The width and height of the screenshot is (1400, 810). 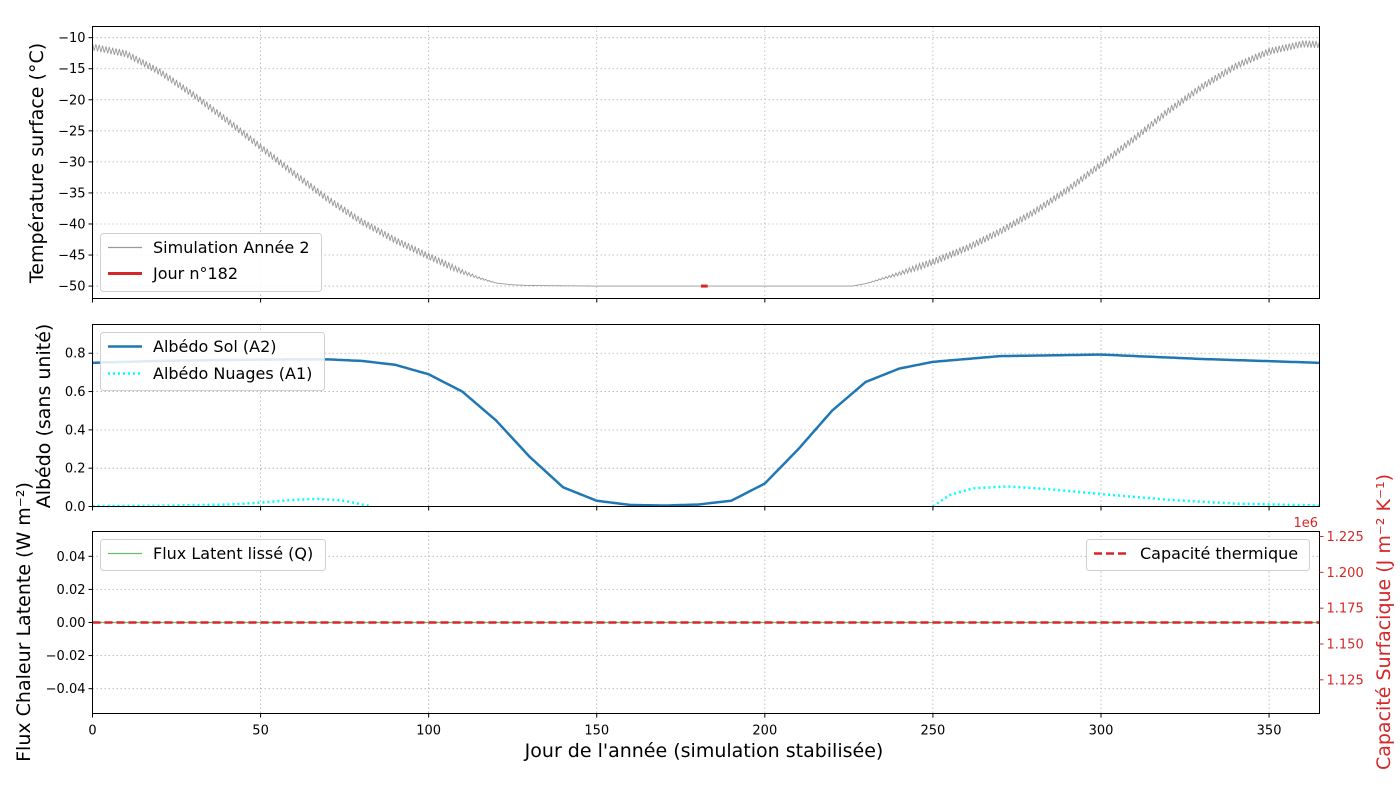 I want to click on y-tick-label: −50, so click(x=71, y=287).